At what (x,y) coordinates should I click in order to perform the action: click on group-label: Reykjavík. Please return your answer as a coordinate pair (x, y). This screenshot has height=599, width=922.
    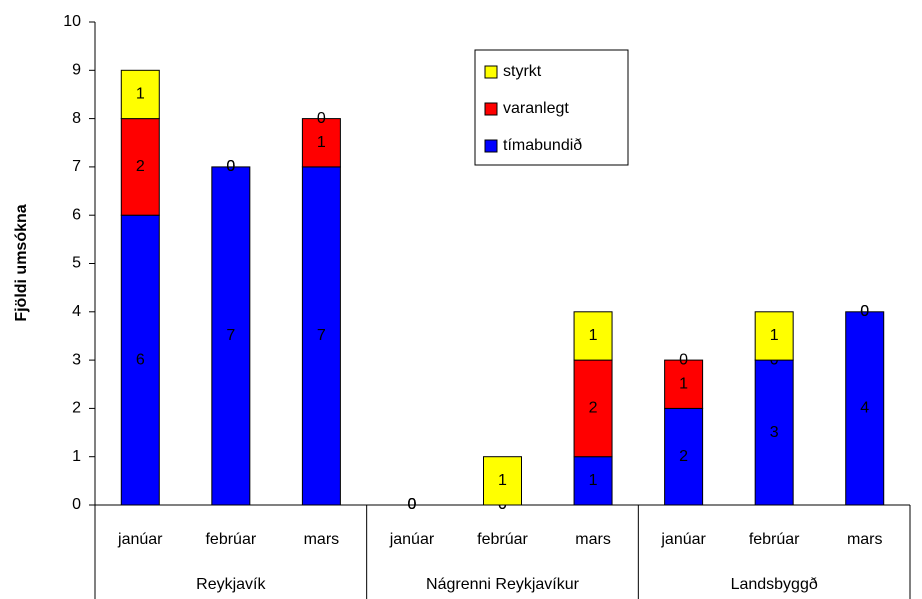
    Looking at the image, I should click on (231, 584).